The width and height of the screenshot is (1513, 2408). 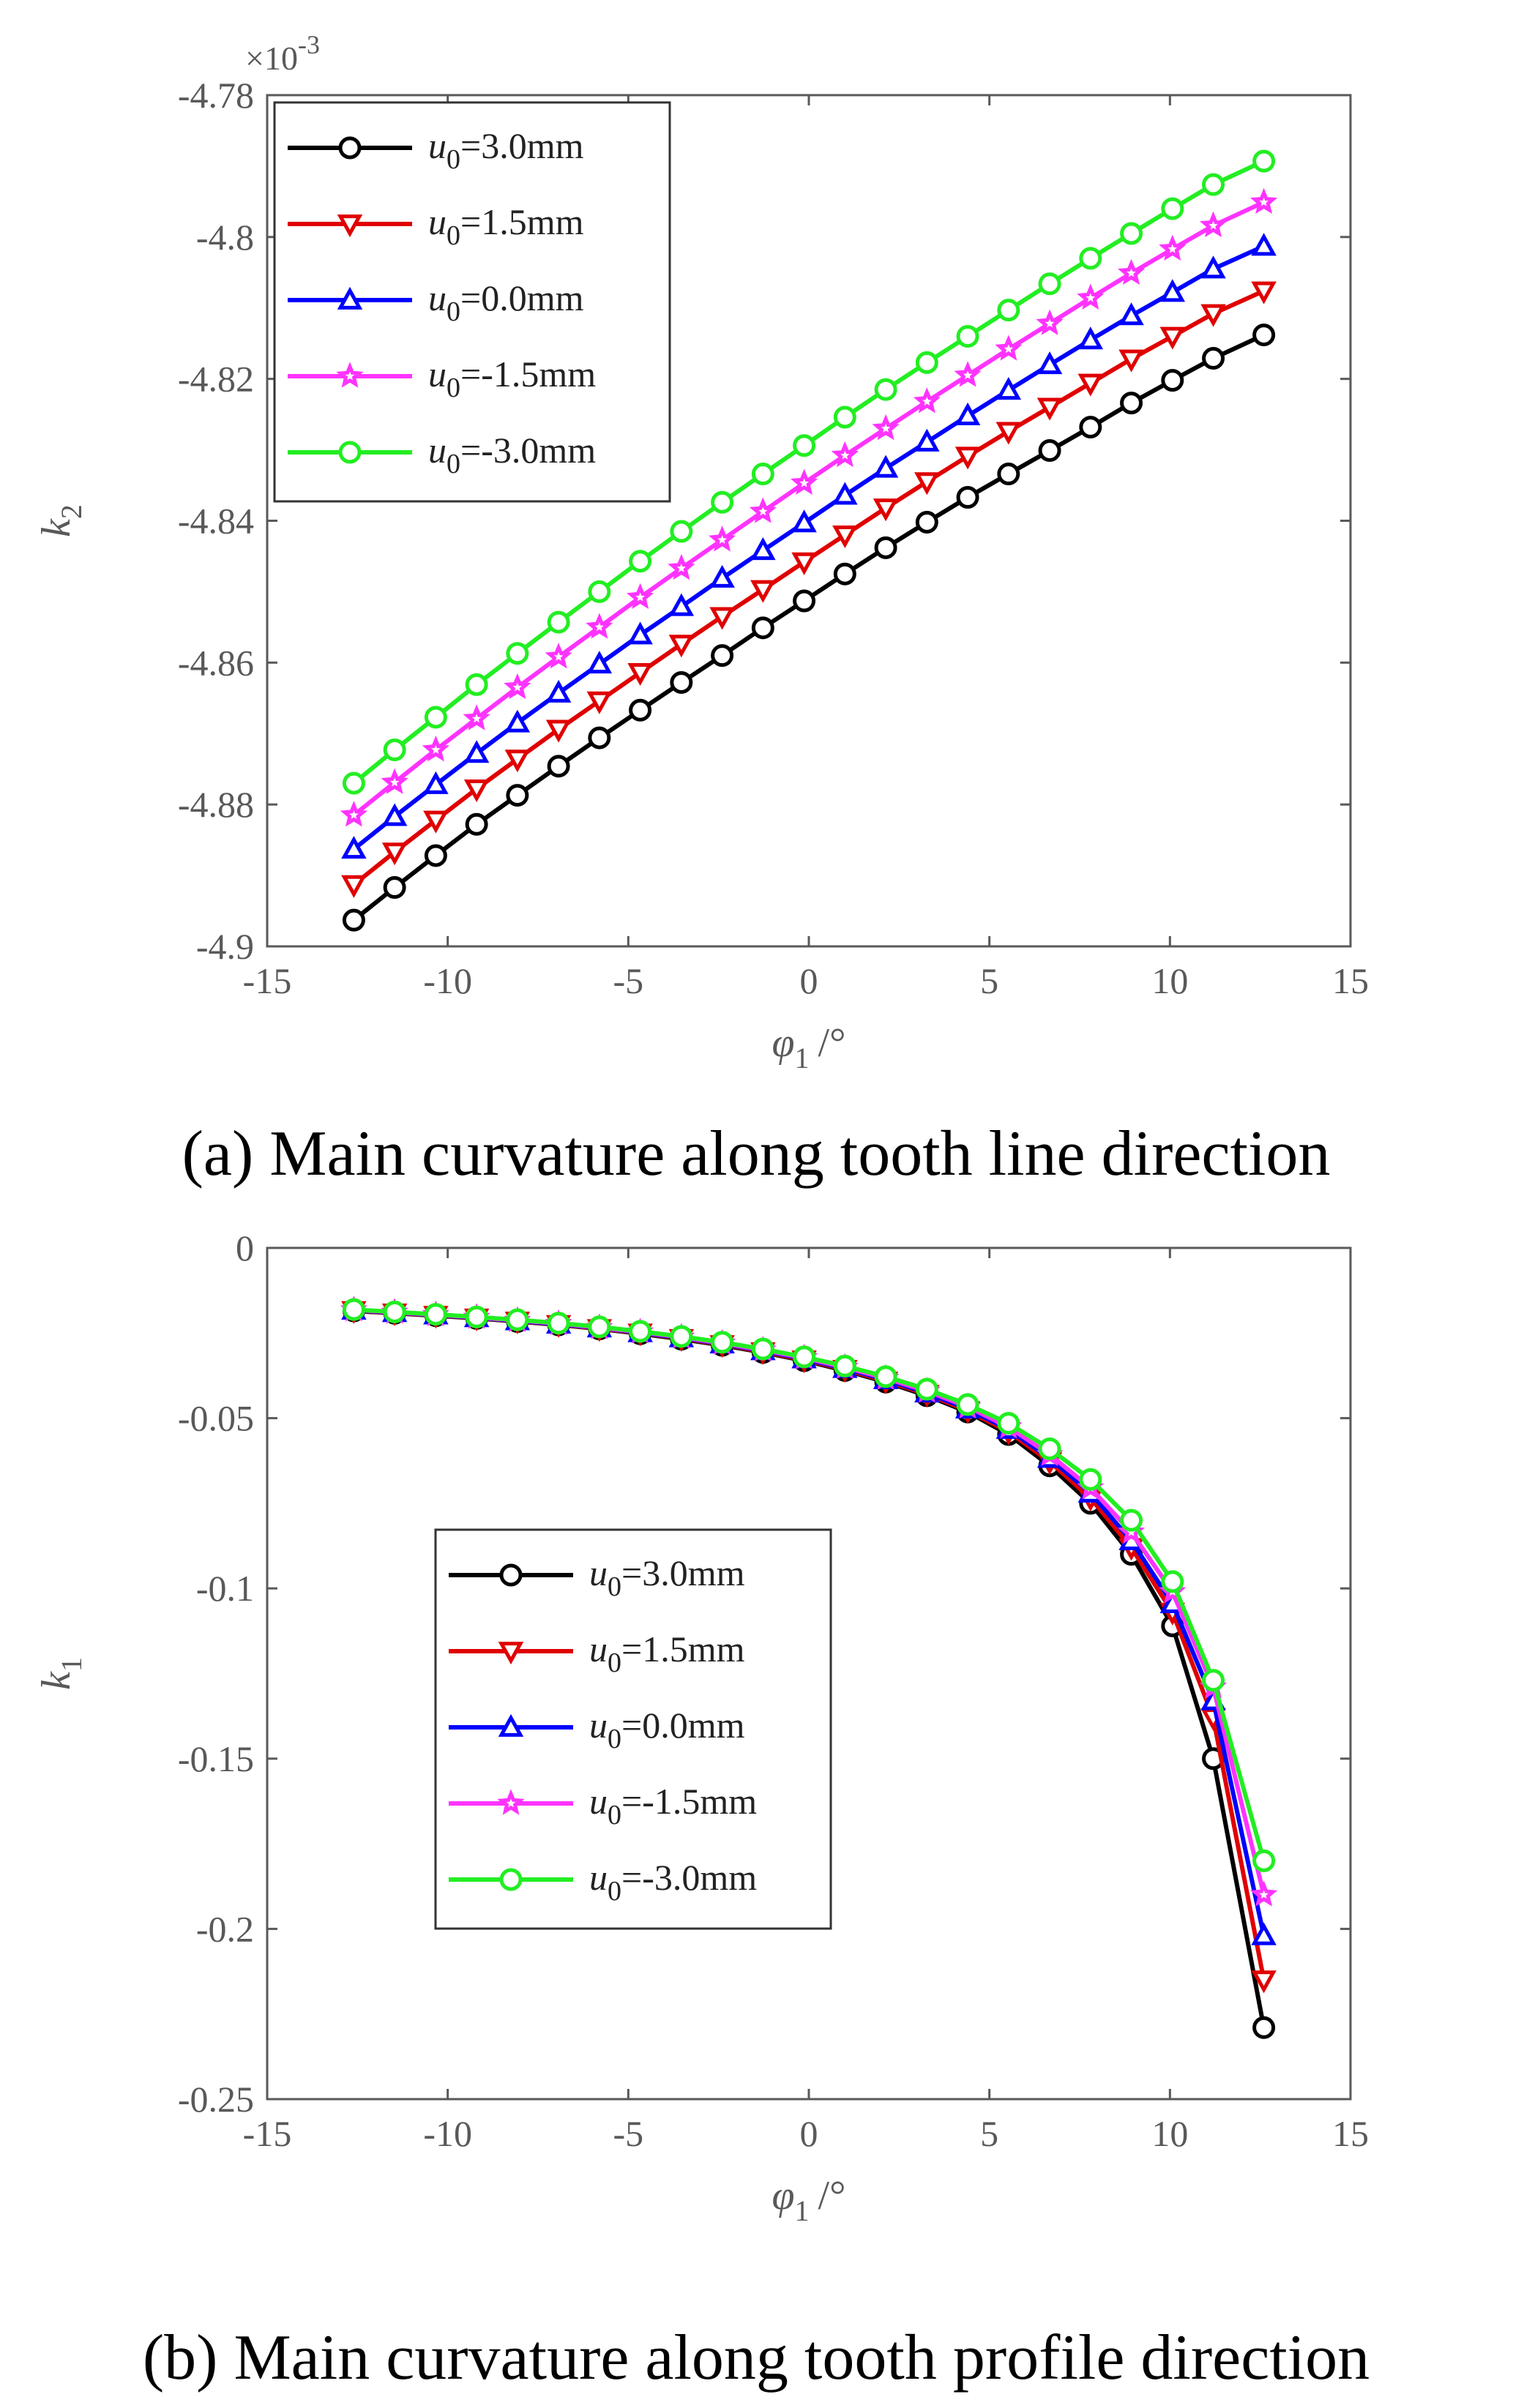 What do you see at coordinates (506, 150) in the screenshot?
I see `legend-label: u0=3.0mm` at bounding box center [506, 150].